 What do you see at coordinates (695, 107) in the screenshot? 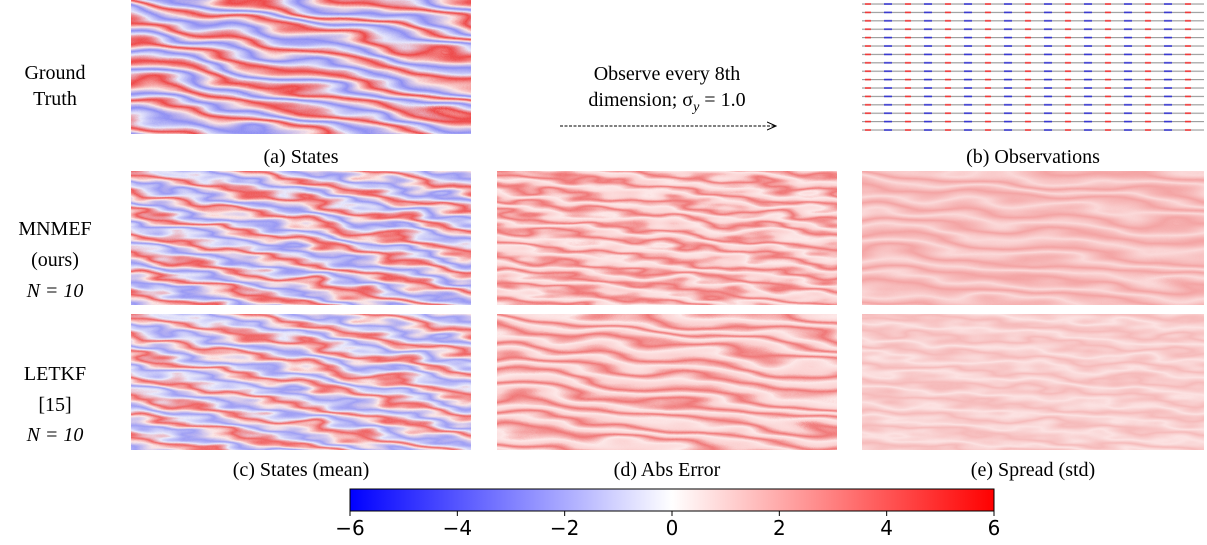
I see `arrow-text: y` at bounding box center [695, 107].